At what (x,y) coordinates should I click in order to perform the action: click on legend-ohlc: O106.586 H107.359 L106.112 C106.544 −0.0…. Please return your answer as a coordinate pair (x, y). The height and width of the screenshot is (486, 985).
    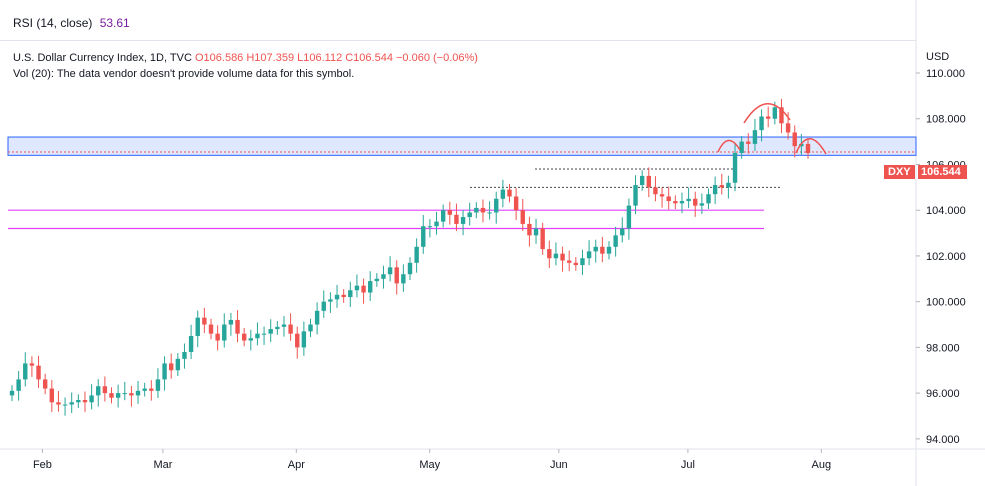
    Looking at the image, I should click on (336, 58).